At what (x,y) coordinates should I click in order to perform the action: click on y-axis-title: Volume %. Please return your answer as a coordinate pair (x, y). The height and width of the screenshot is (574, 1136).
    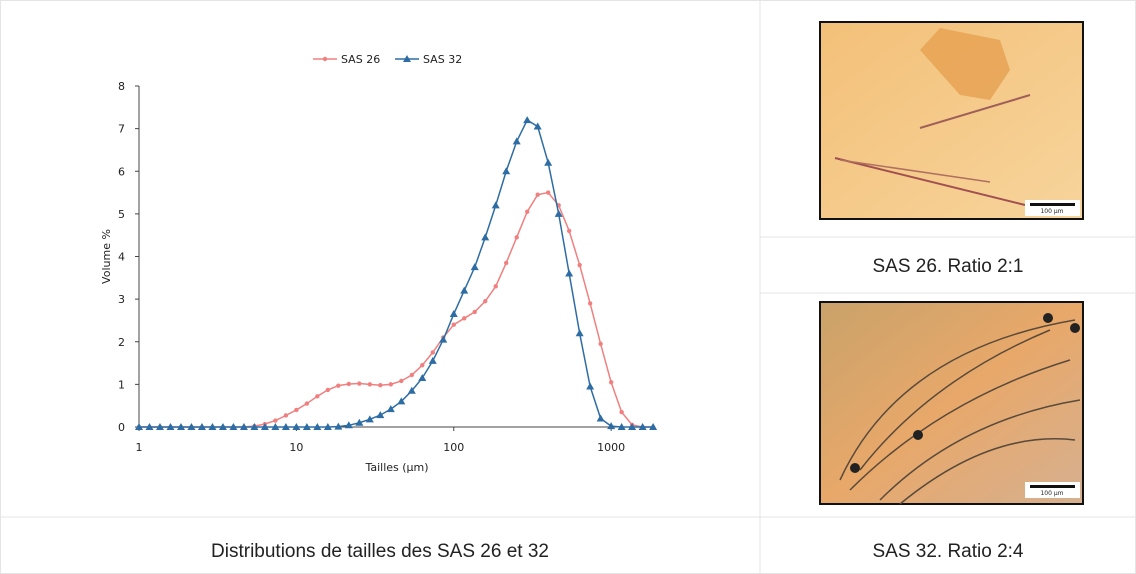
    Looking at the image, I should click on (106, 256).